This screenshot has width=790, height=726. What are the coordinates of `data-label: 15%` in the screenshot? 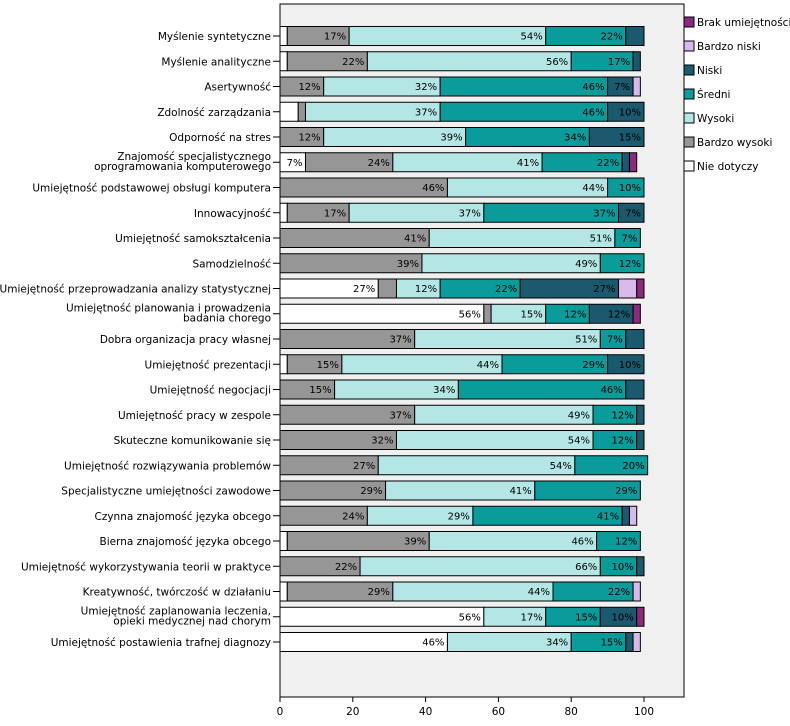 It's located at (320, 390).